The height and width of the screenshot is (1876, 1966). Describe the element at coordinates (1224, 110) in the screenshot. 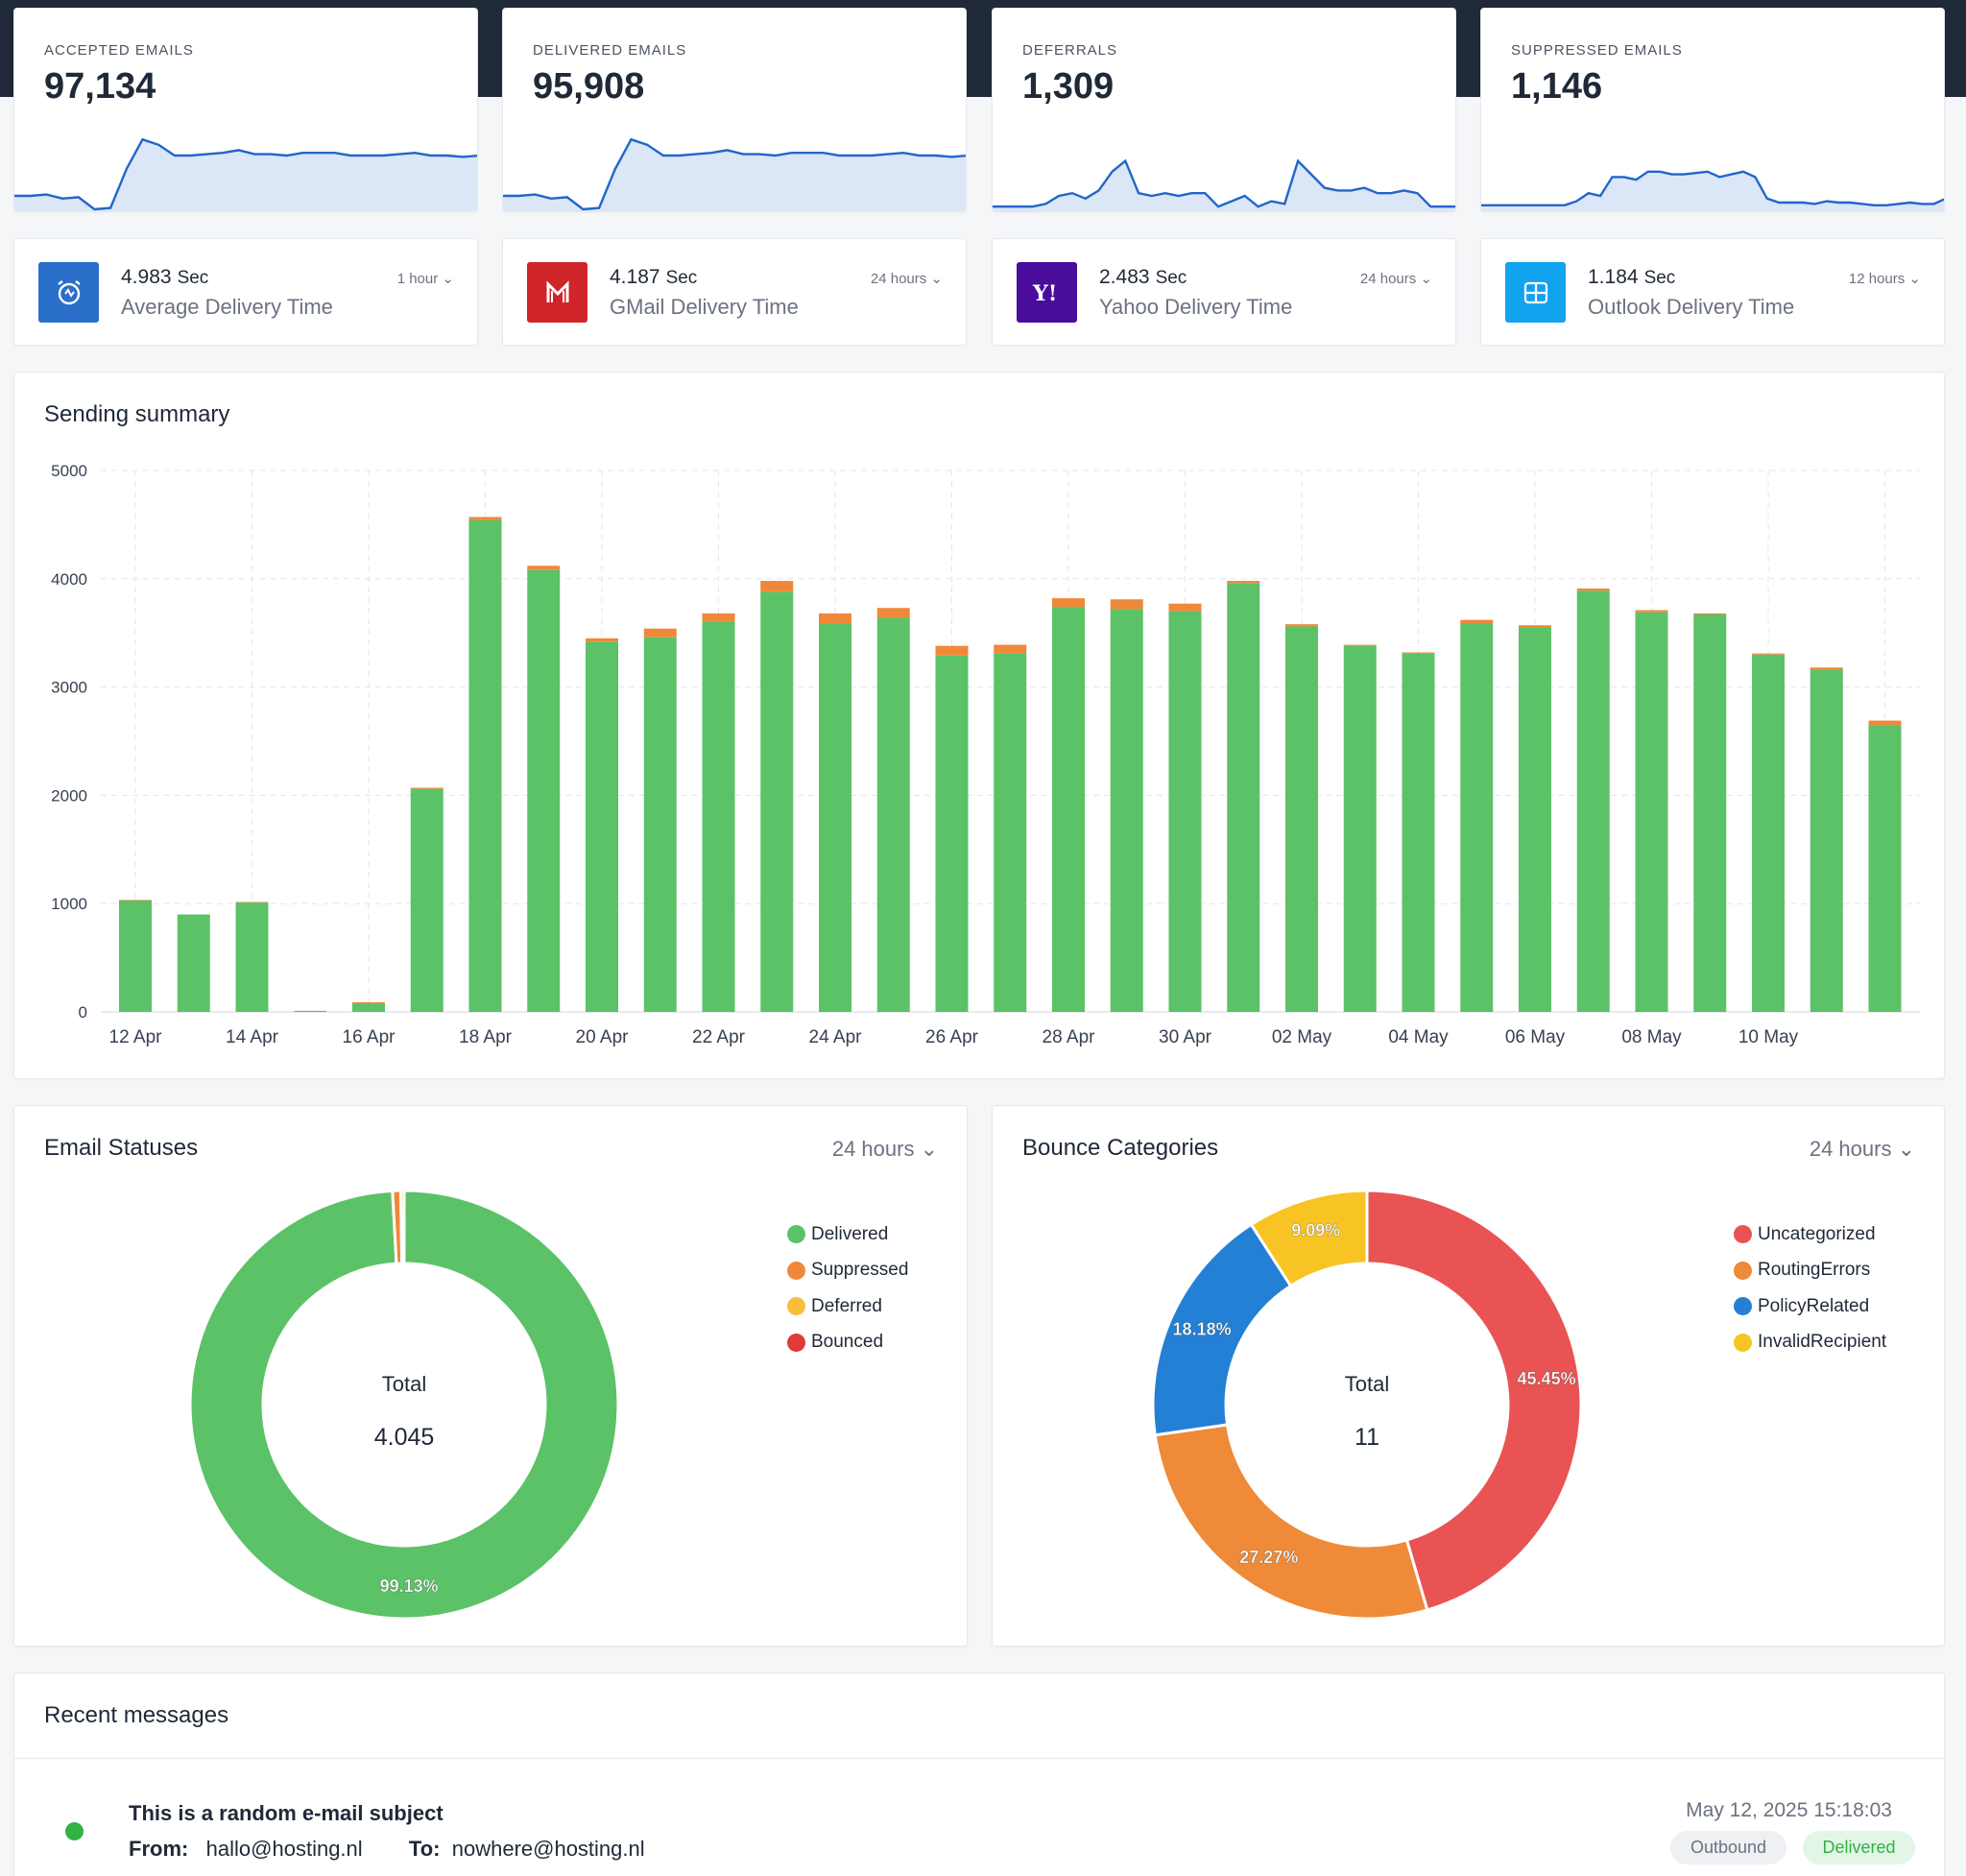

I see `stat-card-deferrals: DEFERRALS 1,309` at that location.